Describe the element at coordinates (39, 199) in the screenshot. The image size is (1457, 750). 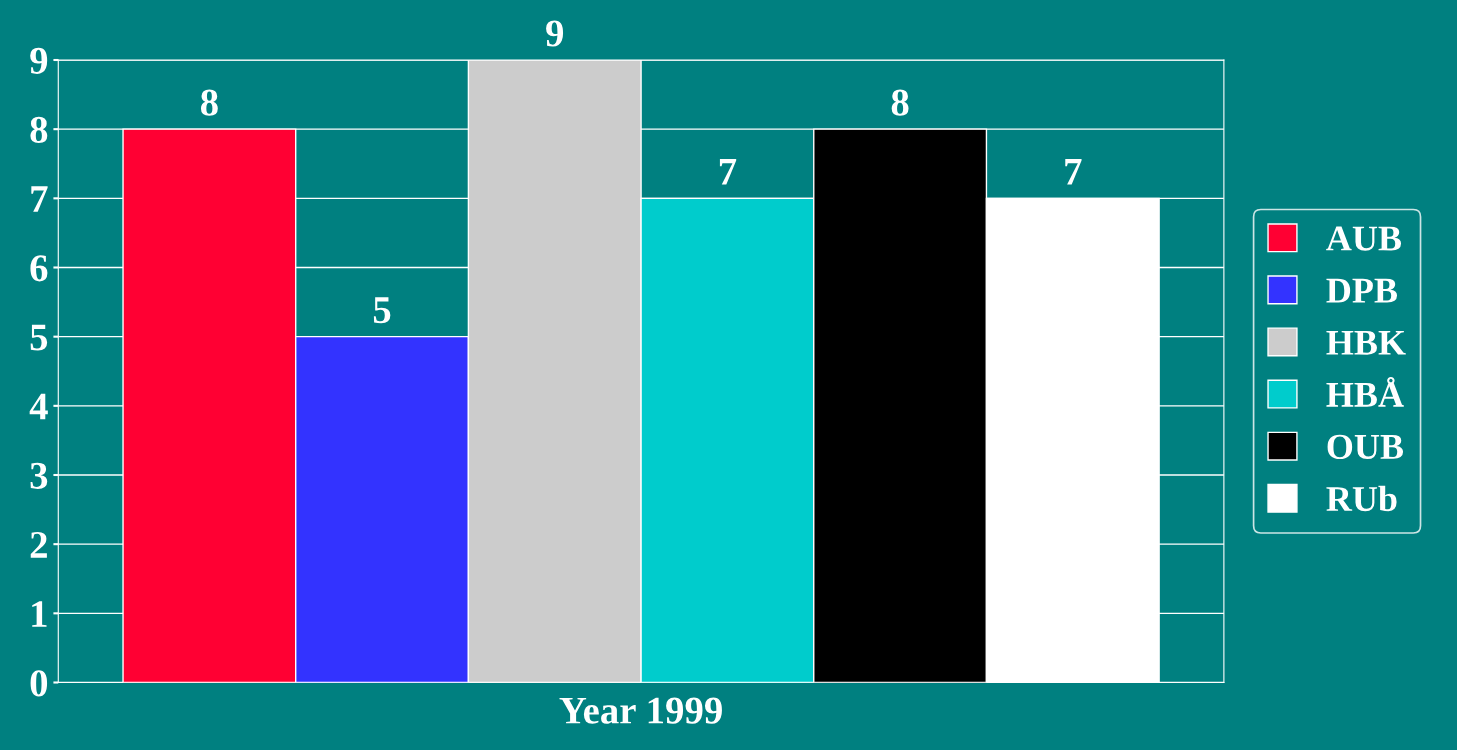
I see `y-tick-label: 7` at that location.